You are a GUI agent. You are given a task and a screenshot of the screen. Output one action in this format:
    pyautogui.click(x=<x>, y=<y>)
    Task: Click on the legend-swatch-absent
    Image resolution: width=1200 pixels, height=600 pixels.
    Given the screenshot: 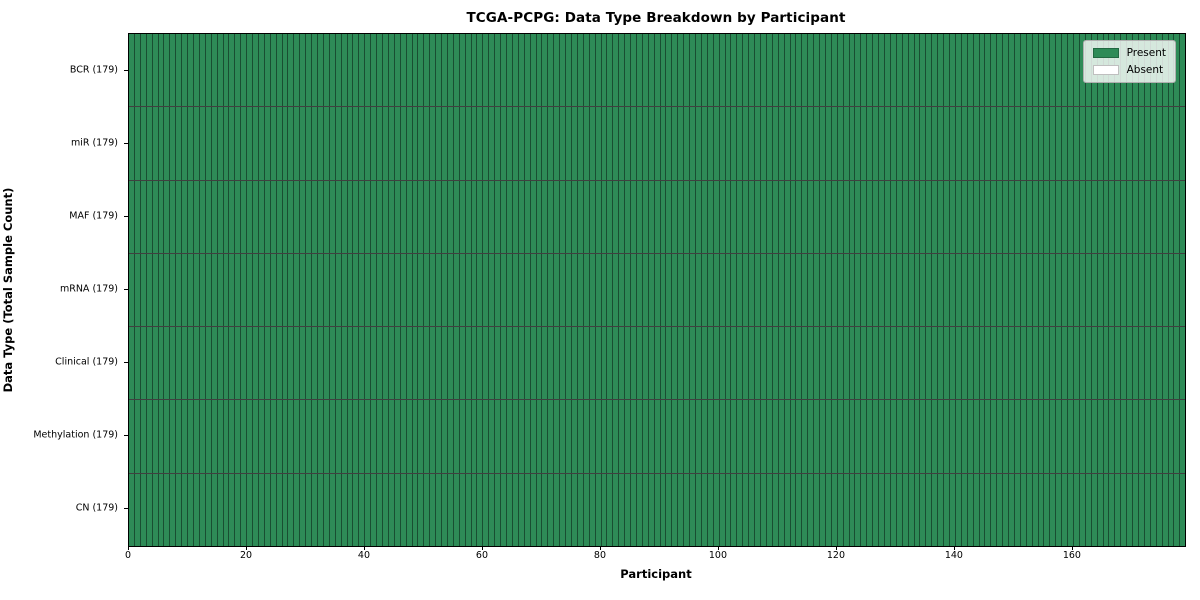 What is the action you would take?
    pyautogui.click(x=1105, y=70)
    